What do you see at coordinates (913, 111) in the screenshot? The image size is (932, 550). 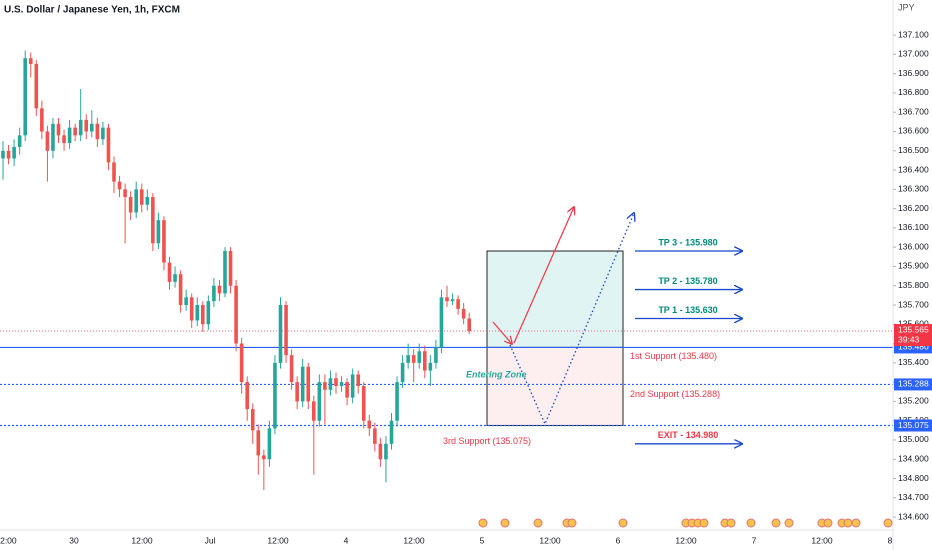 I see `y-tick-label: 136.700` at bounding box center [913, 111].